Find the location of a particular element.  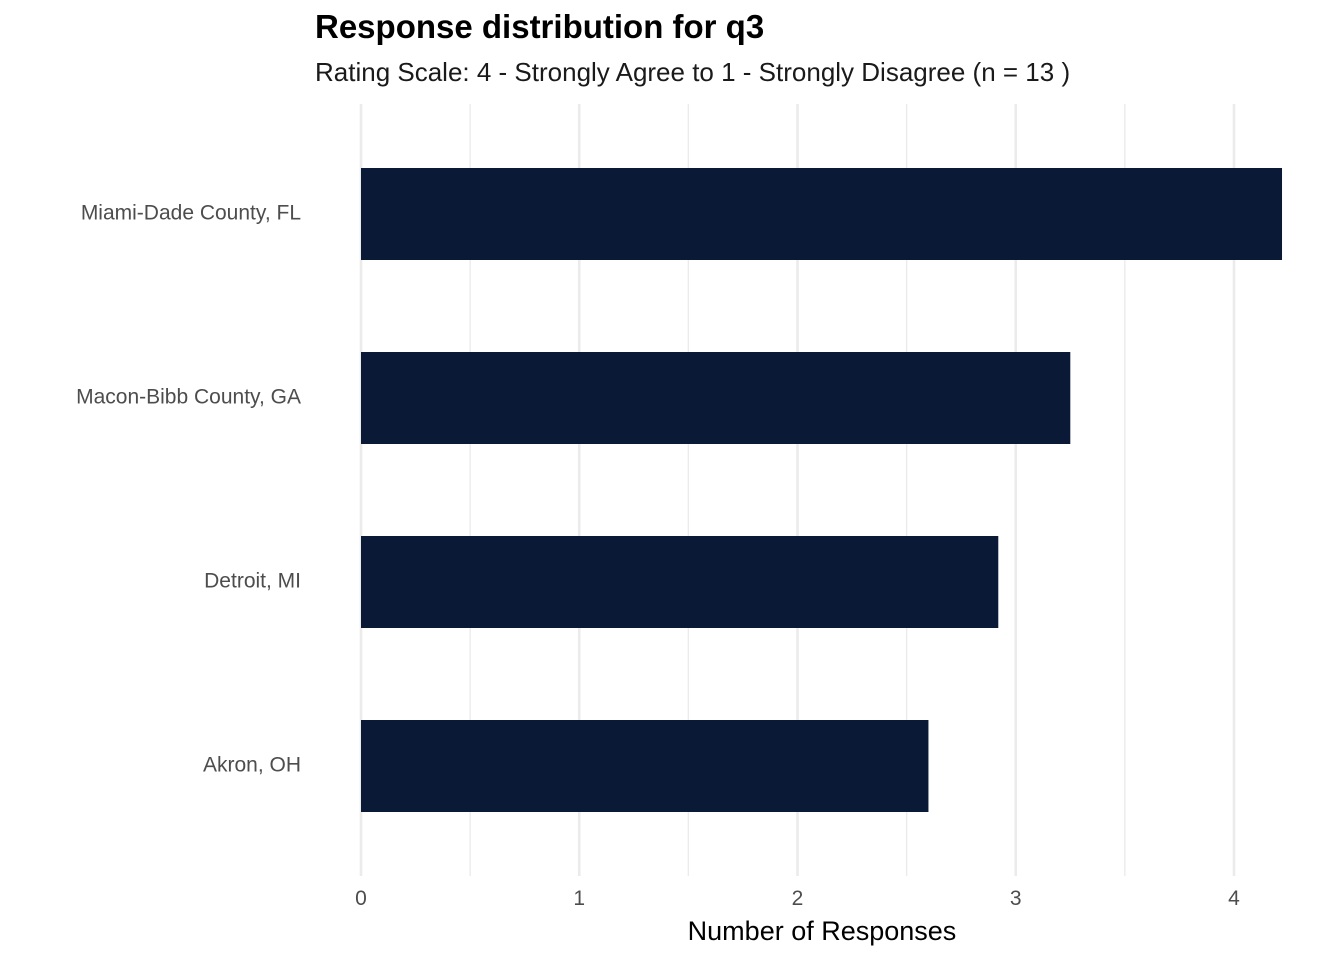

x-axis-title: Number of Responses is located at coordinates (822, 931).